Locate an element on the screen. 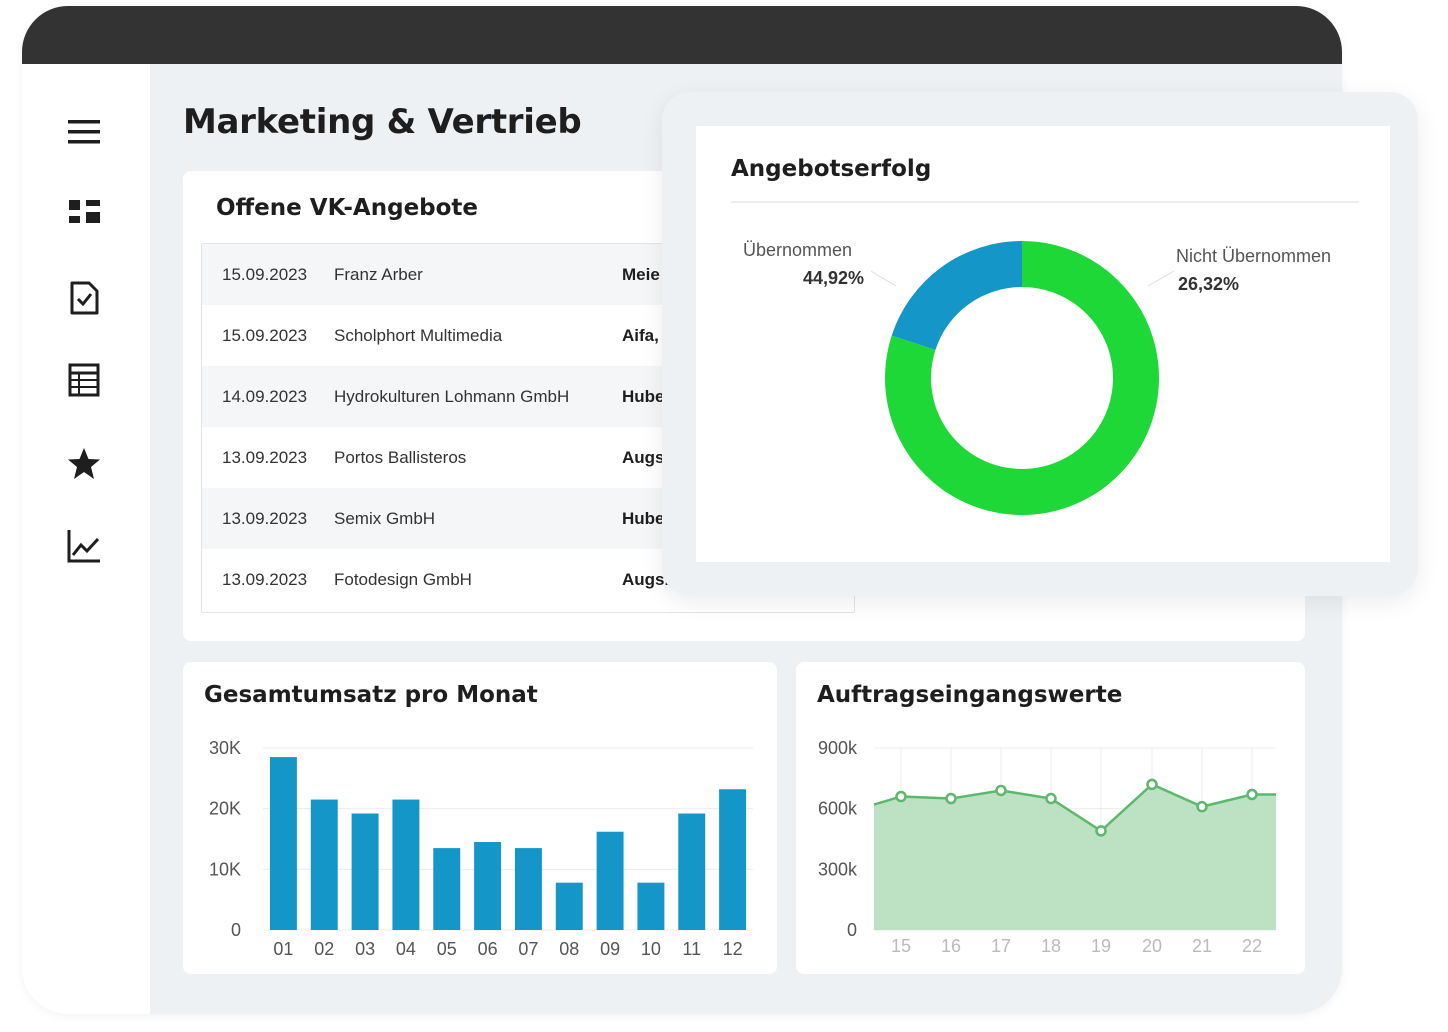 The image size is (1448, 1032). x-tick-label: 09 is located at coordinates (610, 949).